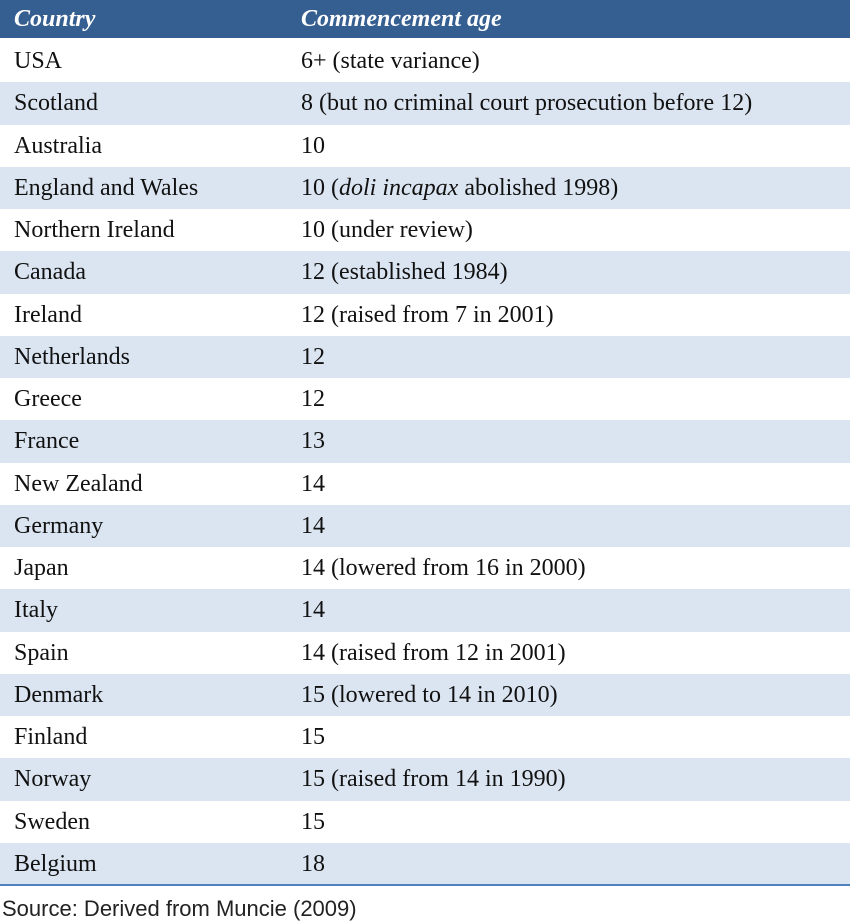 The width and height of the screenshot is (850, 921). What do you see at coordinates (425, 610) in the screenshot?
I see `table-row: Italy 14` at bounding box center [425, 610].